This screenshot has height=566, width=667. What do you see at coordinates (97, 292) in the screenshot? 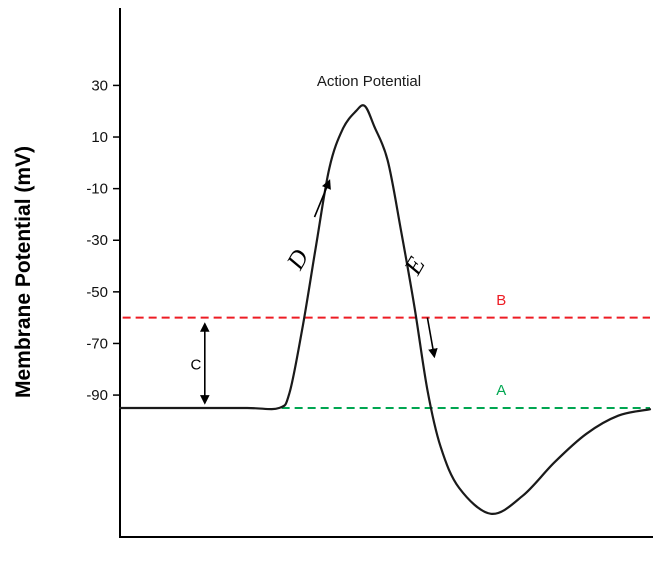
I see `y-tick-label: -50` at bounding box center [97, 292].